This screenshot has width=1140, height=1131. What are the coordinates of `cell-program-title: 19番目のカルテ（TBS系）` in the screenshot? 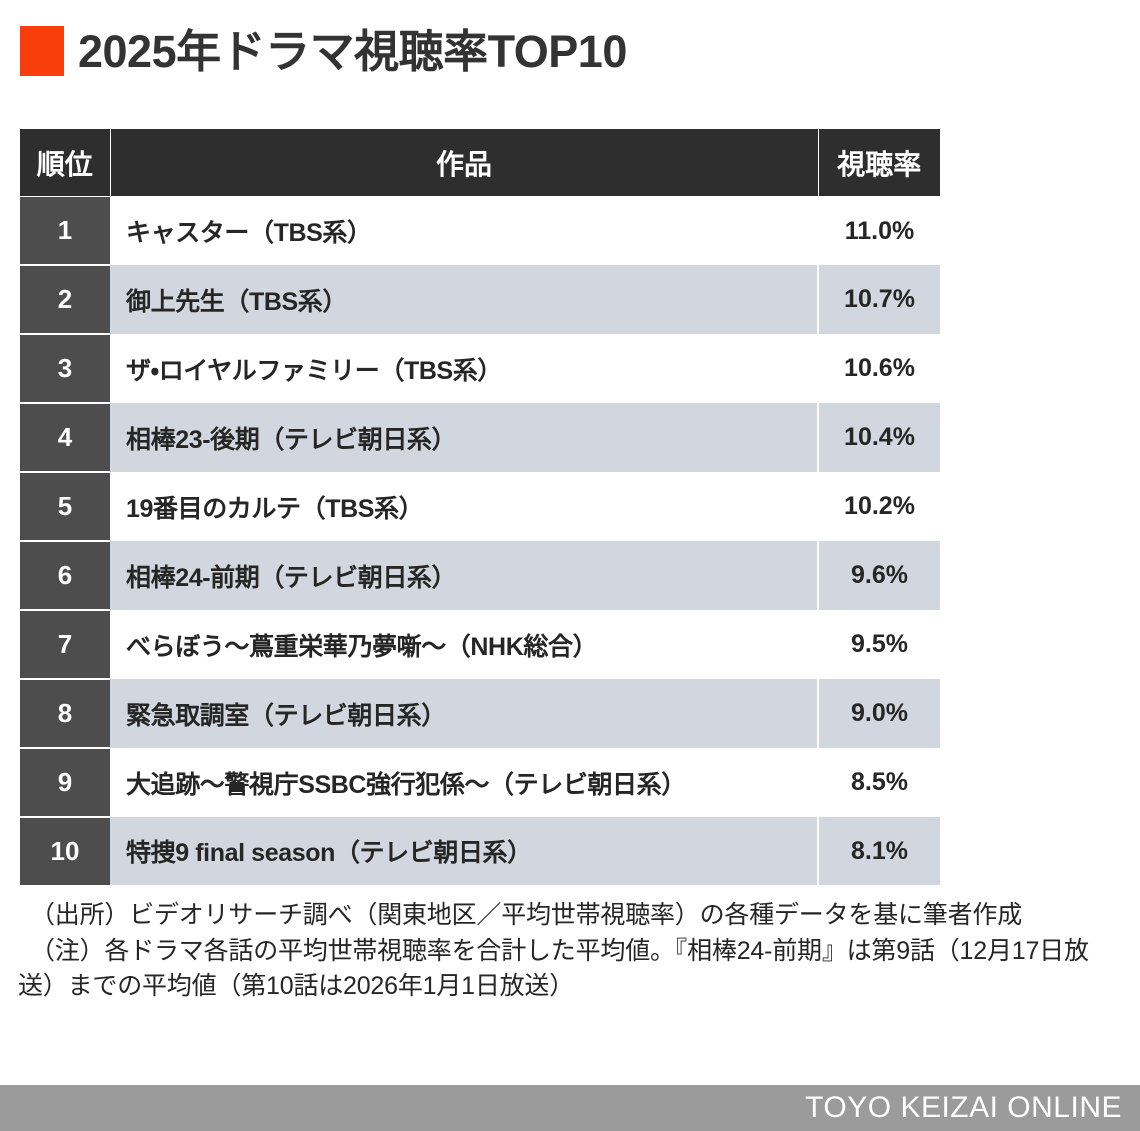 It's located at (464, 506).